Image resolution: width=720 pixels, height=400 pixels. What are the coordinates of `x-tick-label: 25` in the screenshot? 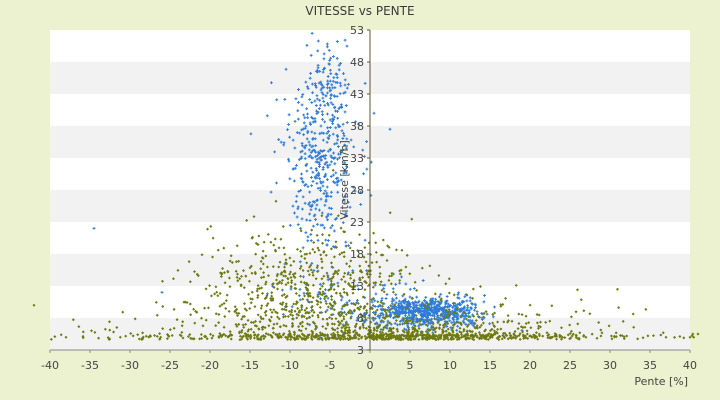 It's located at (570, 365).